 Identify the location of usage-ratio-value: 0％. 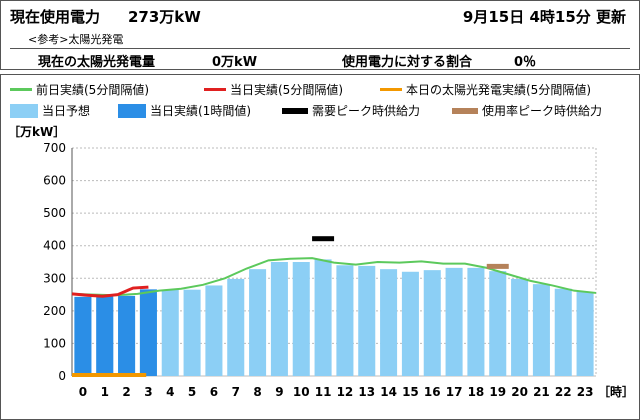
(525, 62).